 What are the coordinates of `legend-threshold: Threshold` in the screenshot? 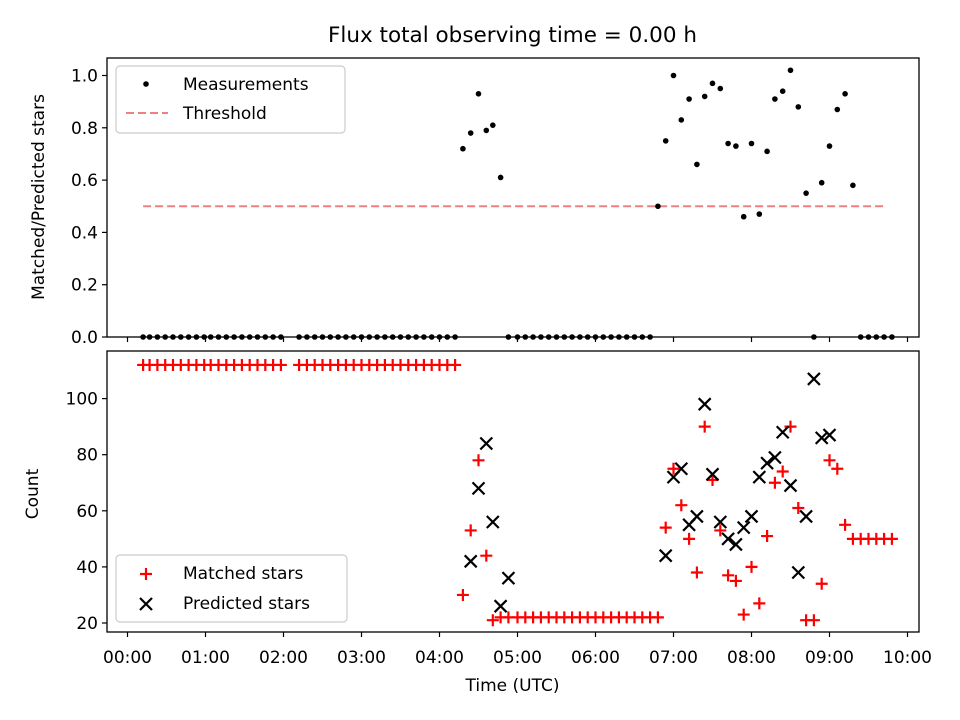 It's located at (224, 114).